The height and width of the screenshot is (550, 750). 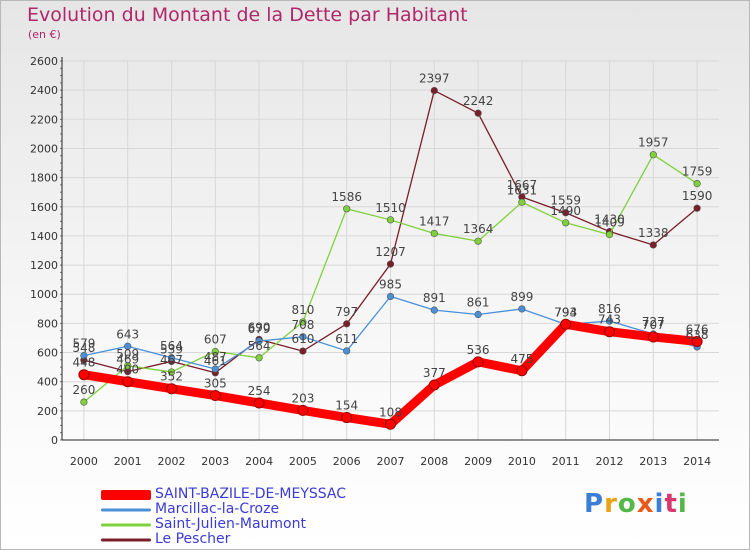 What do you see at coordinates (172, 461) in the screenshot?
I see `x-tick-label: 2002` at bounding box center [172, 461].